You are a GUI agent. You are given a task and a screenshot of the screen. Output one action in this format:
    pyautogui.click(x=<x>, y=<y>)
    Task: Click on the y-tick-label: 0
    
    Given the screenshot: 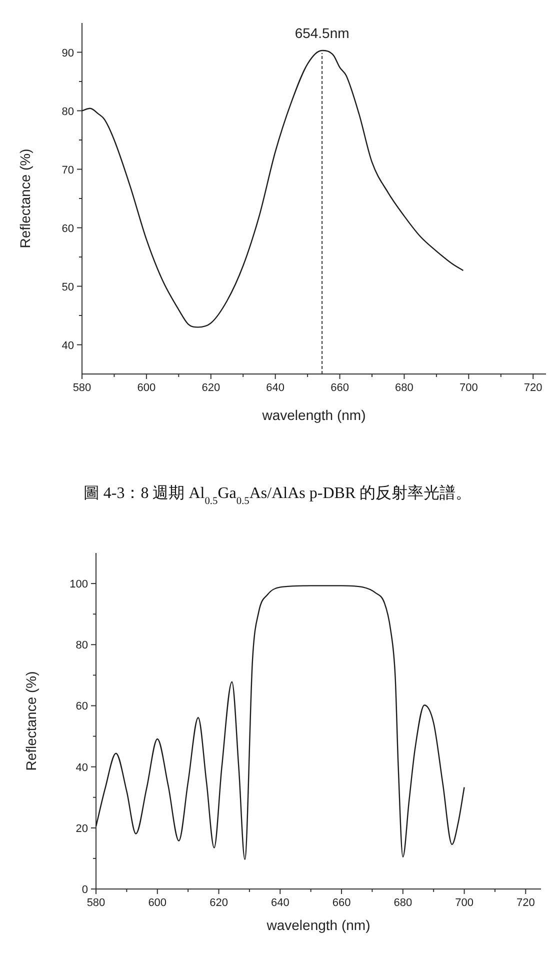 What is the action you would take?
    pyautogui.click(x=85, y=890)
    